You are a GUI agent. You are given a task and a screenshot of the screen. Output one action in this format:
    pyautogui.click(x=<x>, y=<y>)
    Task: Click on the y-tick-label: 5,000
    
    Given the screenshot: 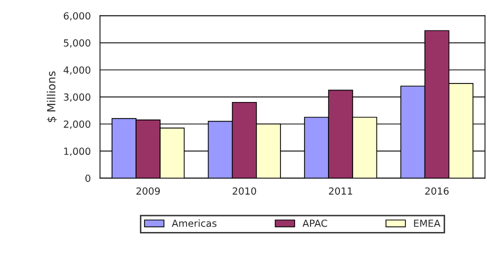 What is the action you would take?
    pyautogui.click(x=77, y=43)
    